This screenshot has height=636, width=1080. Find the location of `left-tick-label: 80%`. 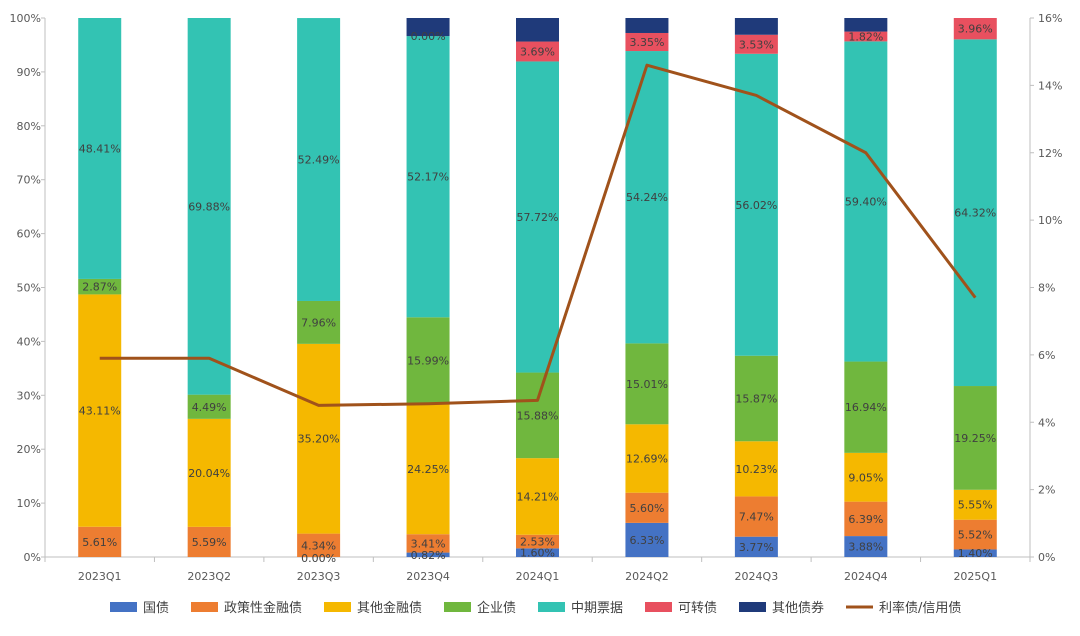

left-tick-label: 80% is located at coordinates (29, 126).